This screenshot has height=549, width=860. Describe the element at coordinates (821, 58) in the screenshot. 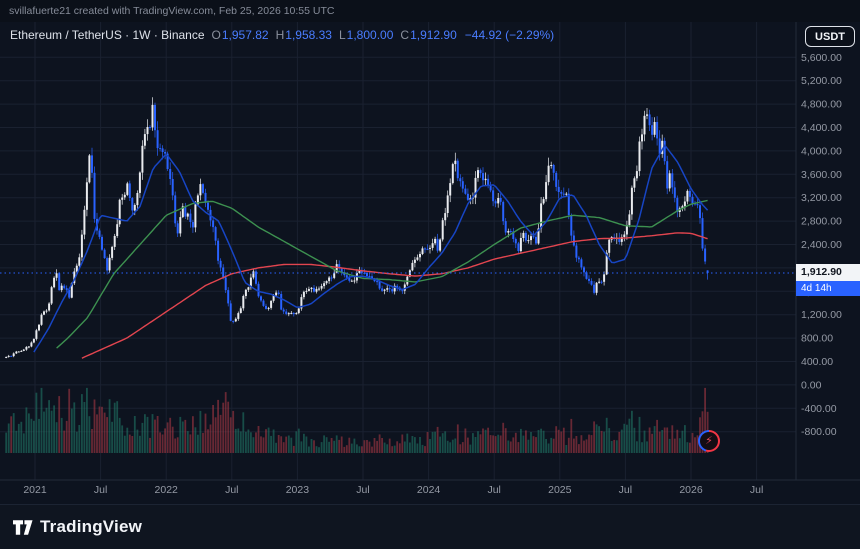

I see `svg-text: 5,600.00` at that location.